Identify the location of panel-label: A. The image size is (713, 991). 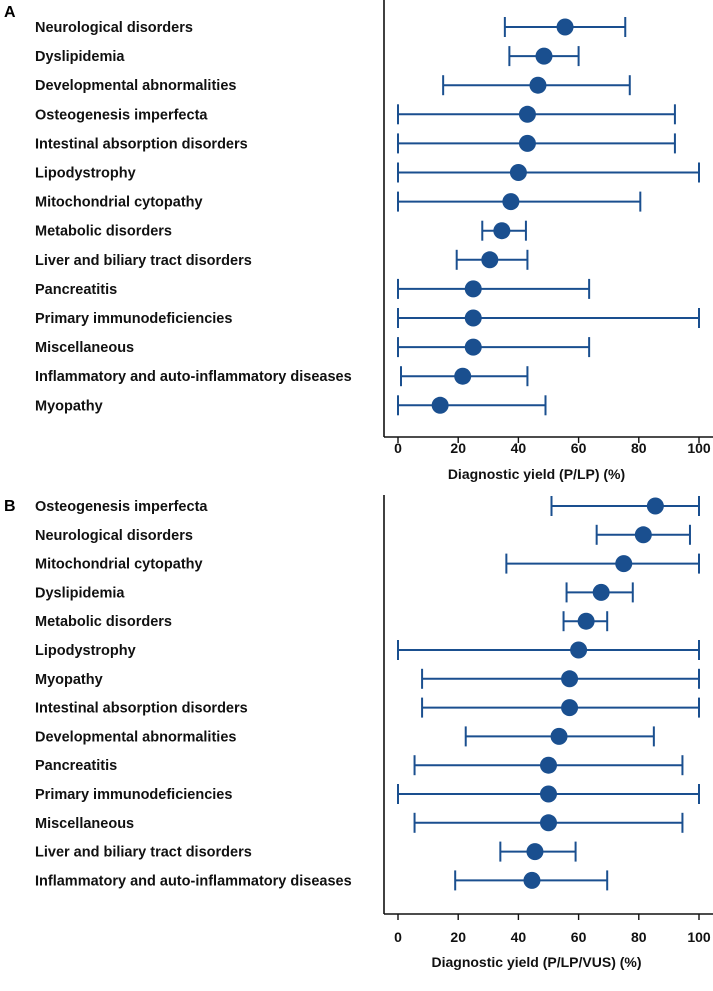
(10, 12).